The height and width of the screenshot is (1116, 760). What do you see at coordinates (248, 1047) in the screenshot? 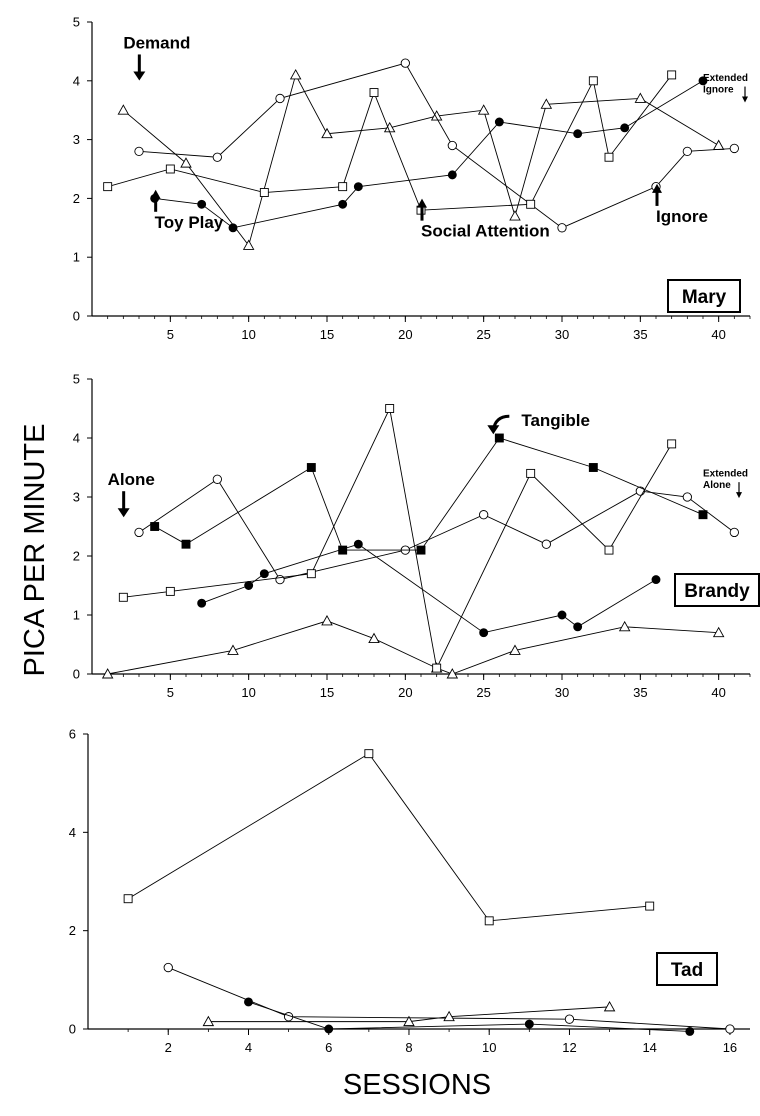
I see `x-tick-label: 4` at bounding box center [248, 1047].